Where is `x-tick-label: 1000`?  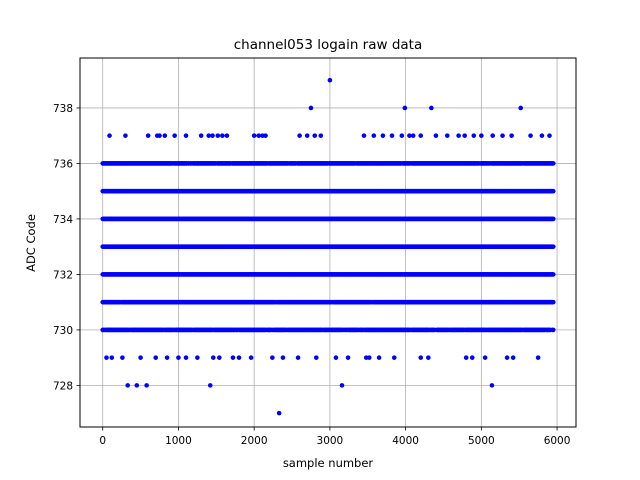
x-tick-label: 1000 is located at coordinates (178, 441).